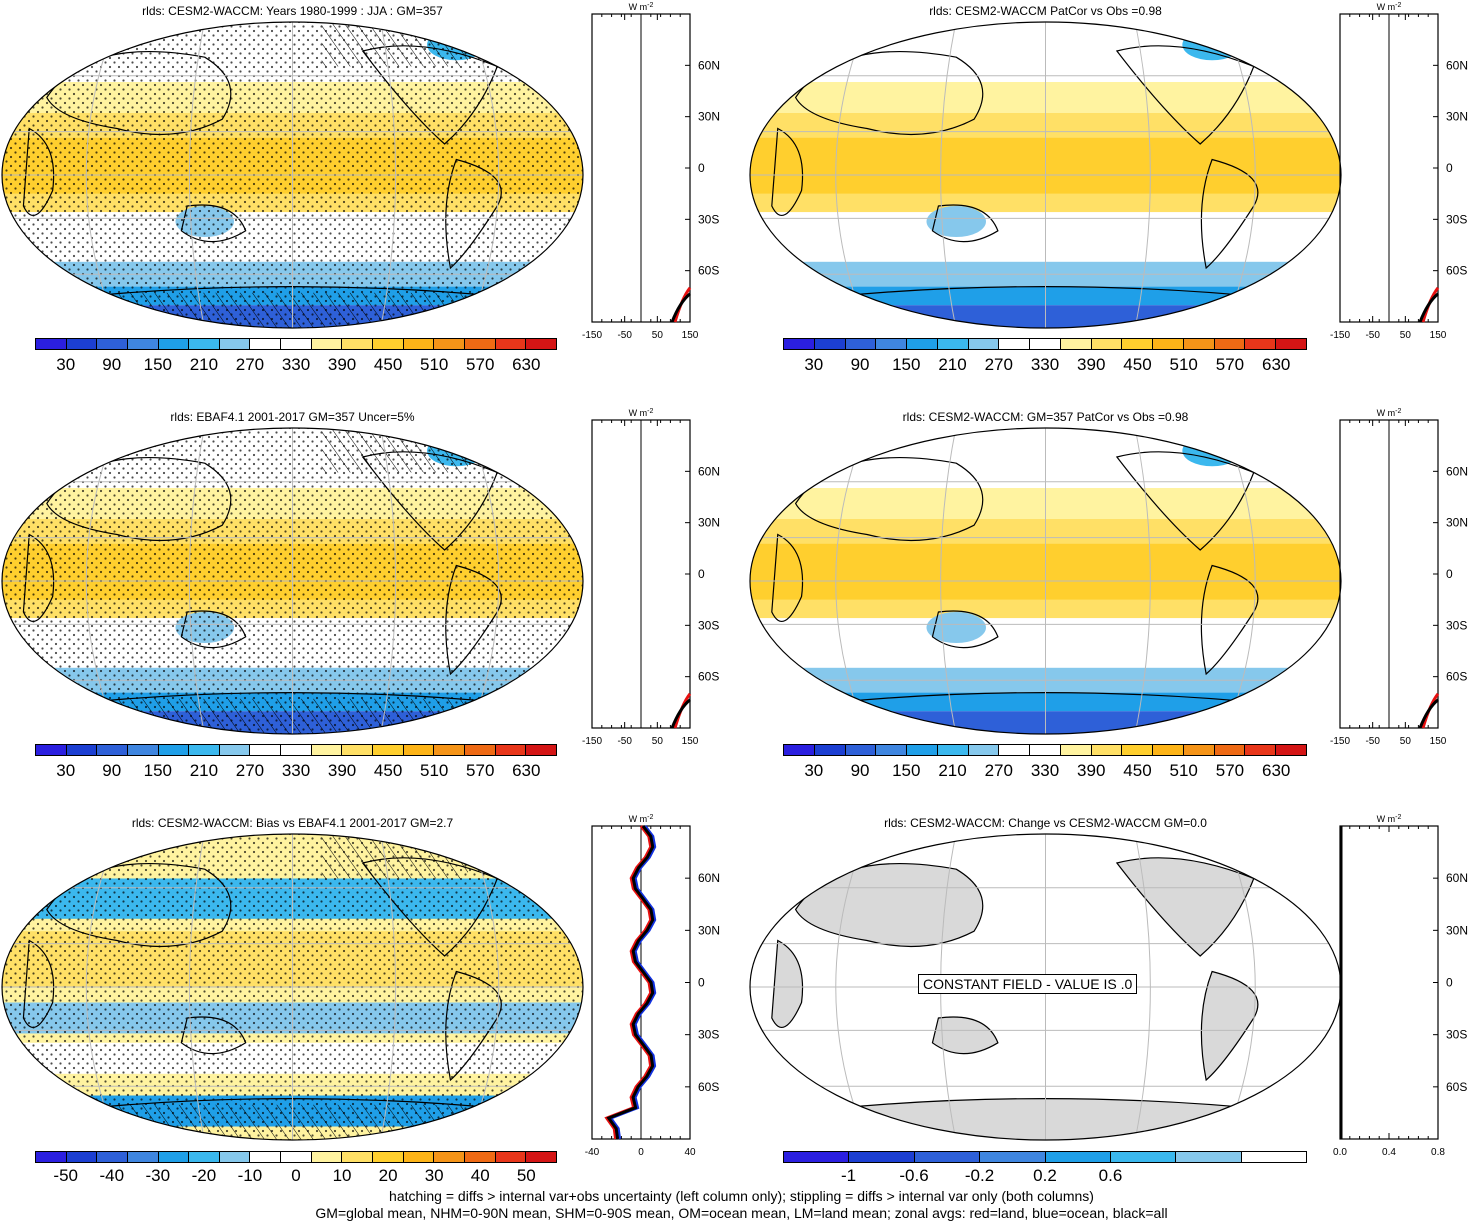 This screenshot has height=1221, width=1483. I want to click on colorbar-model-patcor, so click(1045, 344).